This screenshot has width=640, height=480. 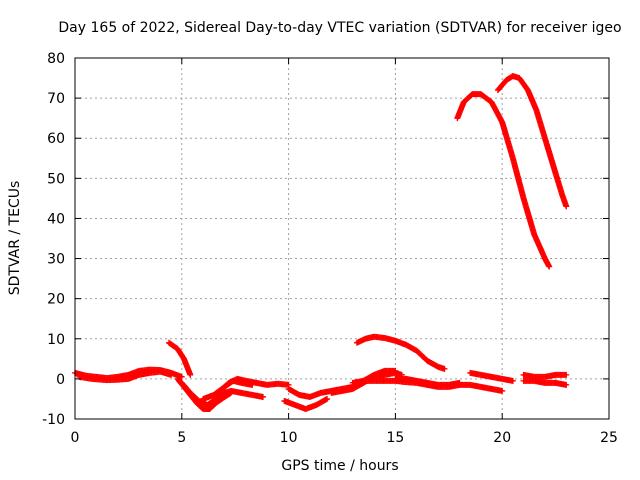 What do you see at coordinates (56, 260) in the screenshot?
I see `y-tick-label: 30` at bounding box center [56, 260].